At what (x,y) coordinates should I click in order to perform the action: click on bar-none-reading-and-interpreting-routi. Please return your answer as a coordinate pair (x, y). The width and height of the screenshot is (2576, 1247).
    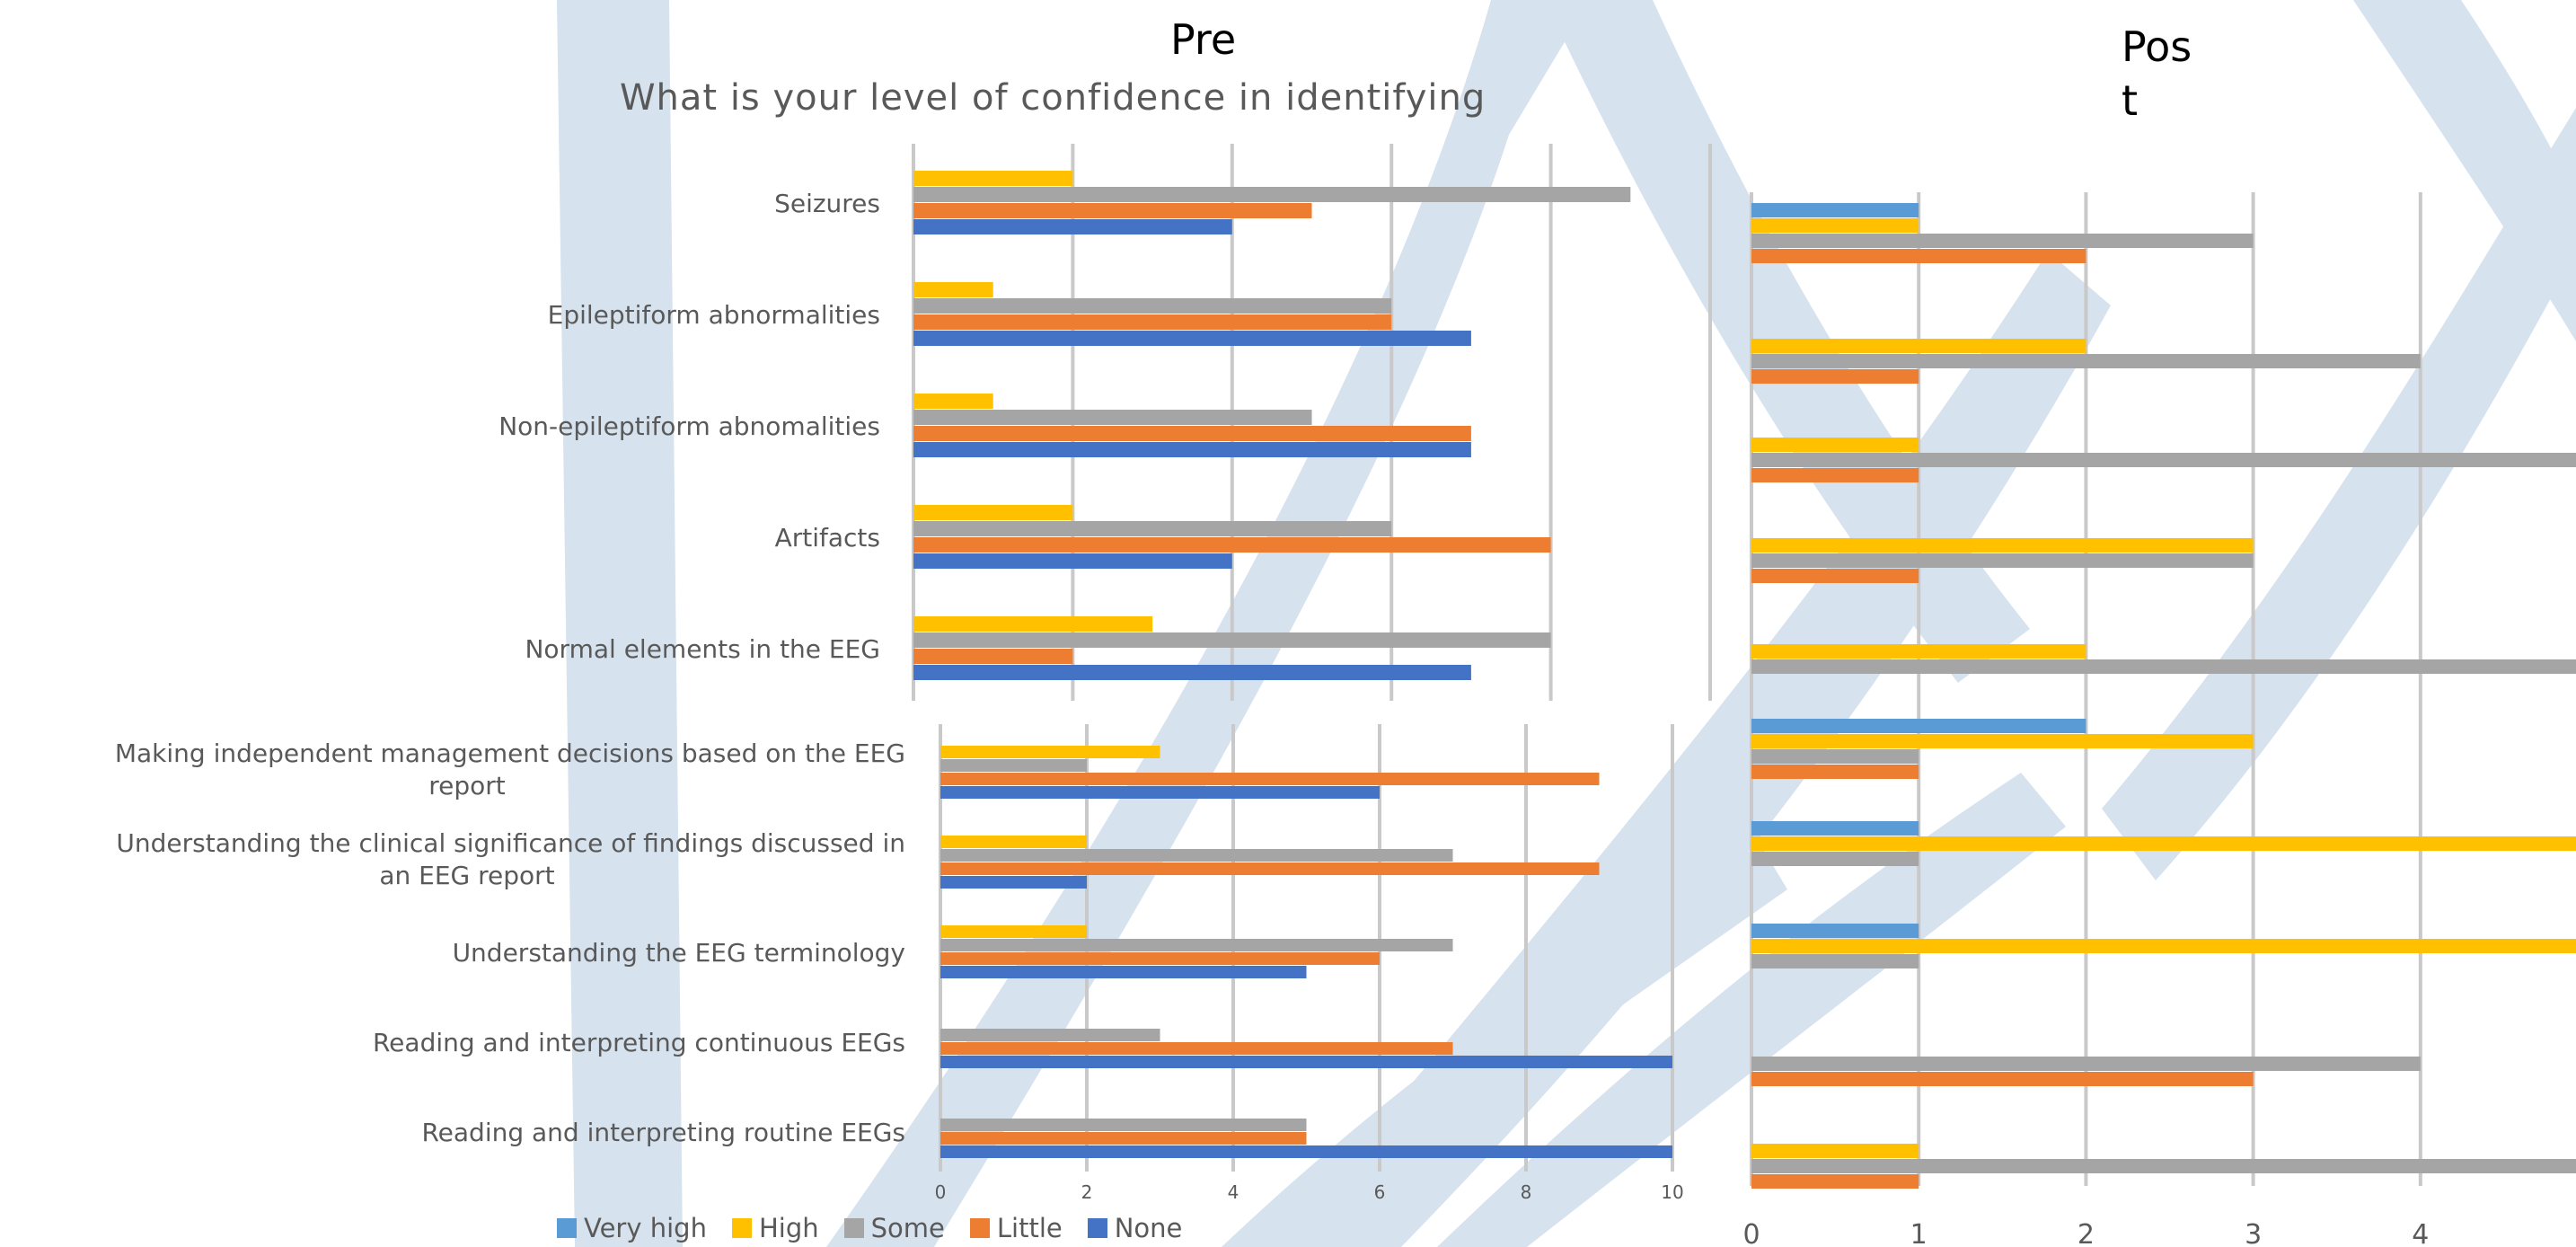
    Looking at the image, I should click on (1306, 1152).